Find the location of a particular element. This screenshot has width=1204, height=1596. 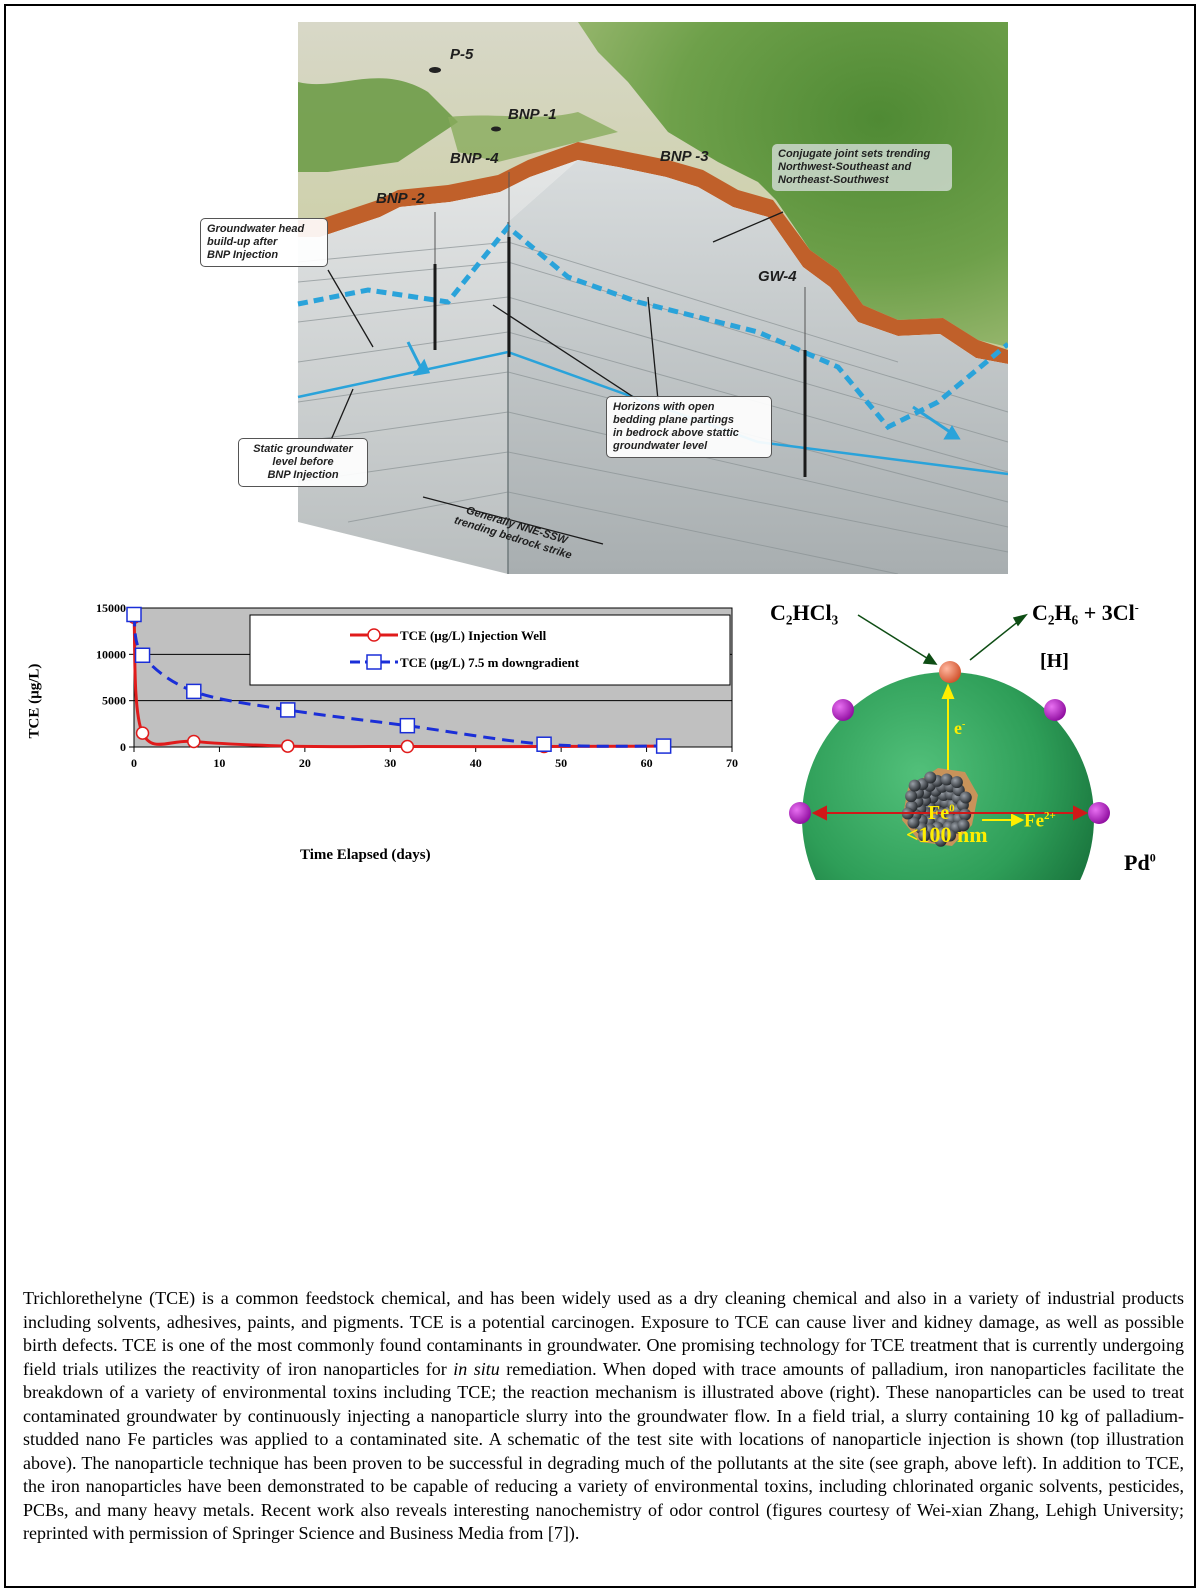

callout-line: Groundwater head is located at coordinates (256, 229).